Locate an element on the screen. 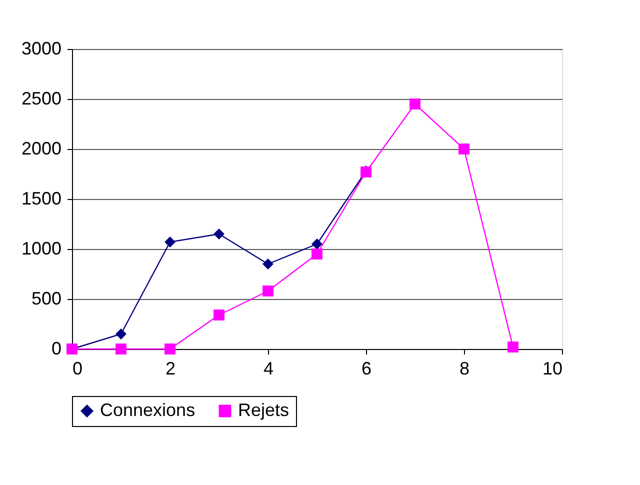  x-tick-label: 10 is located at coordinates (552, 368).